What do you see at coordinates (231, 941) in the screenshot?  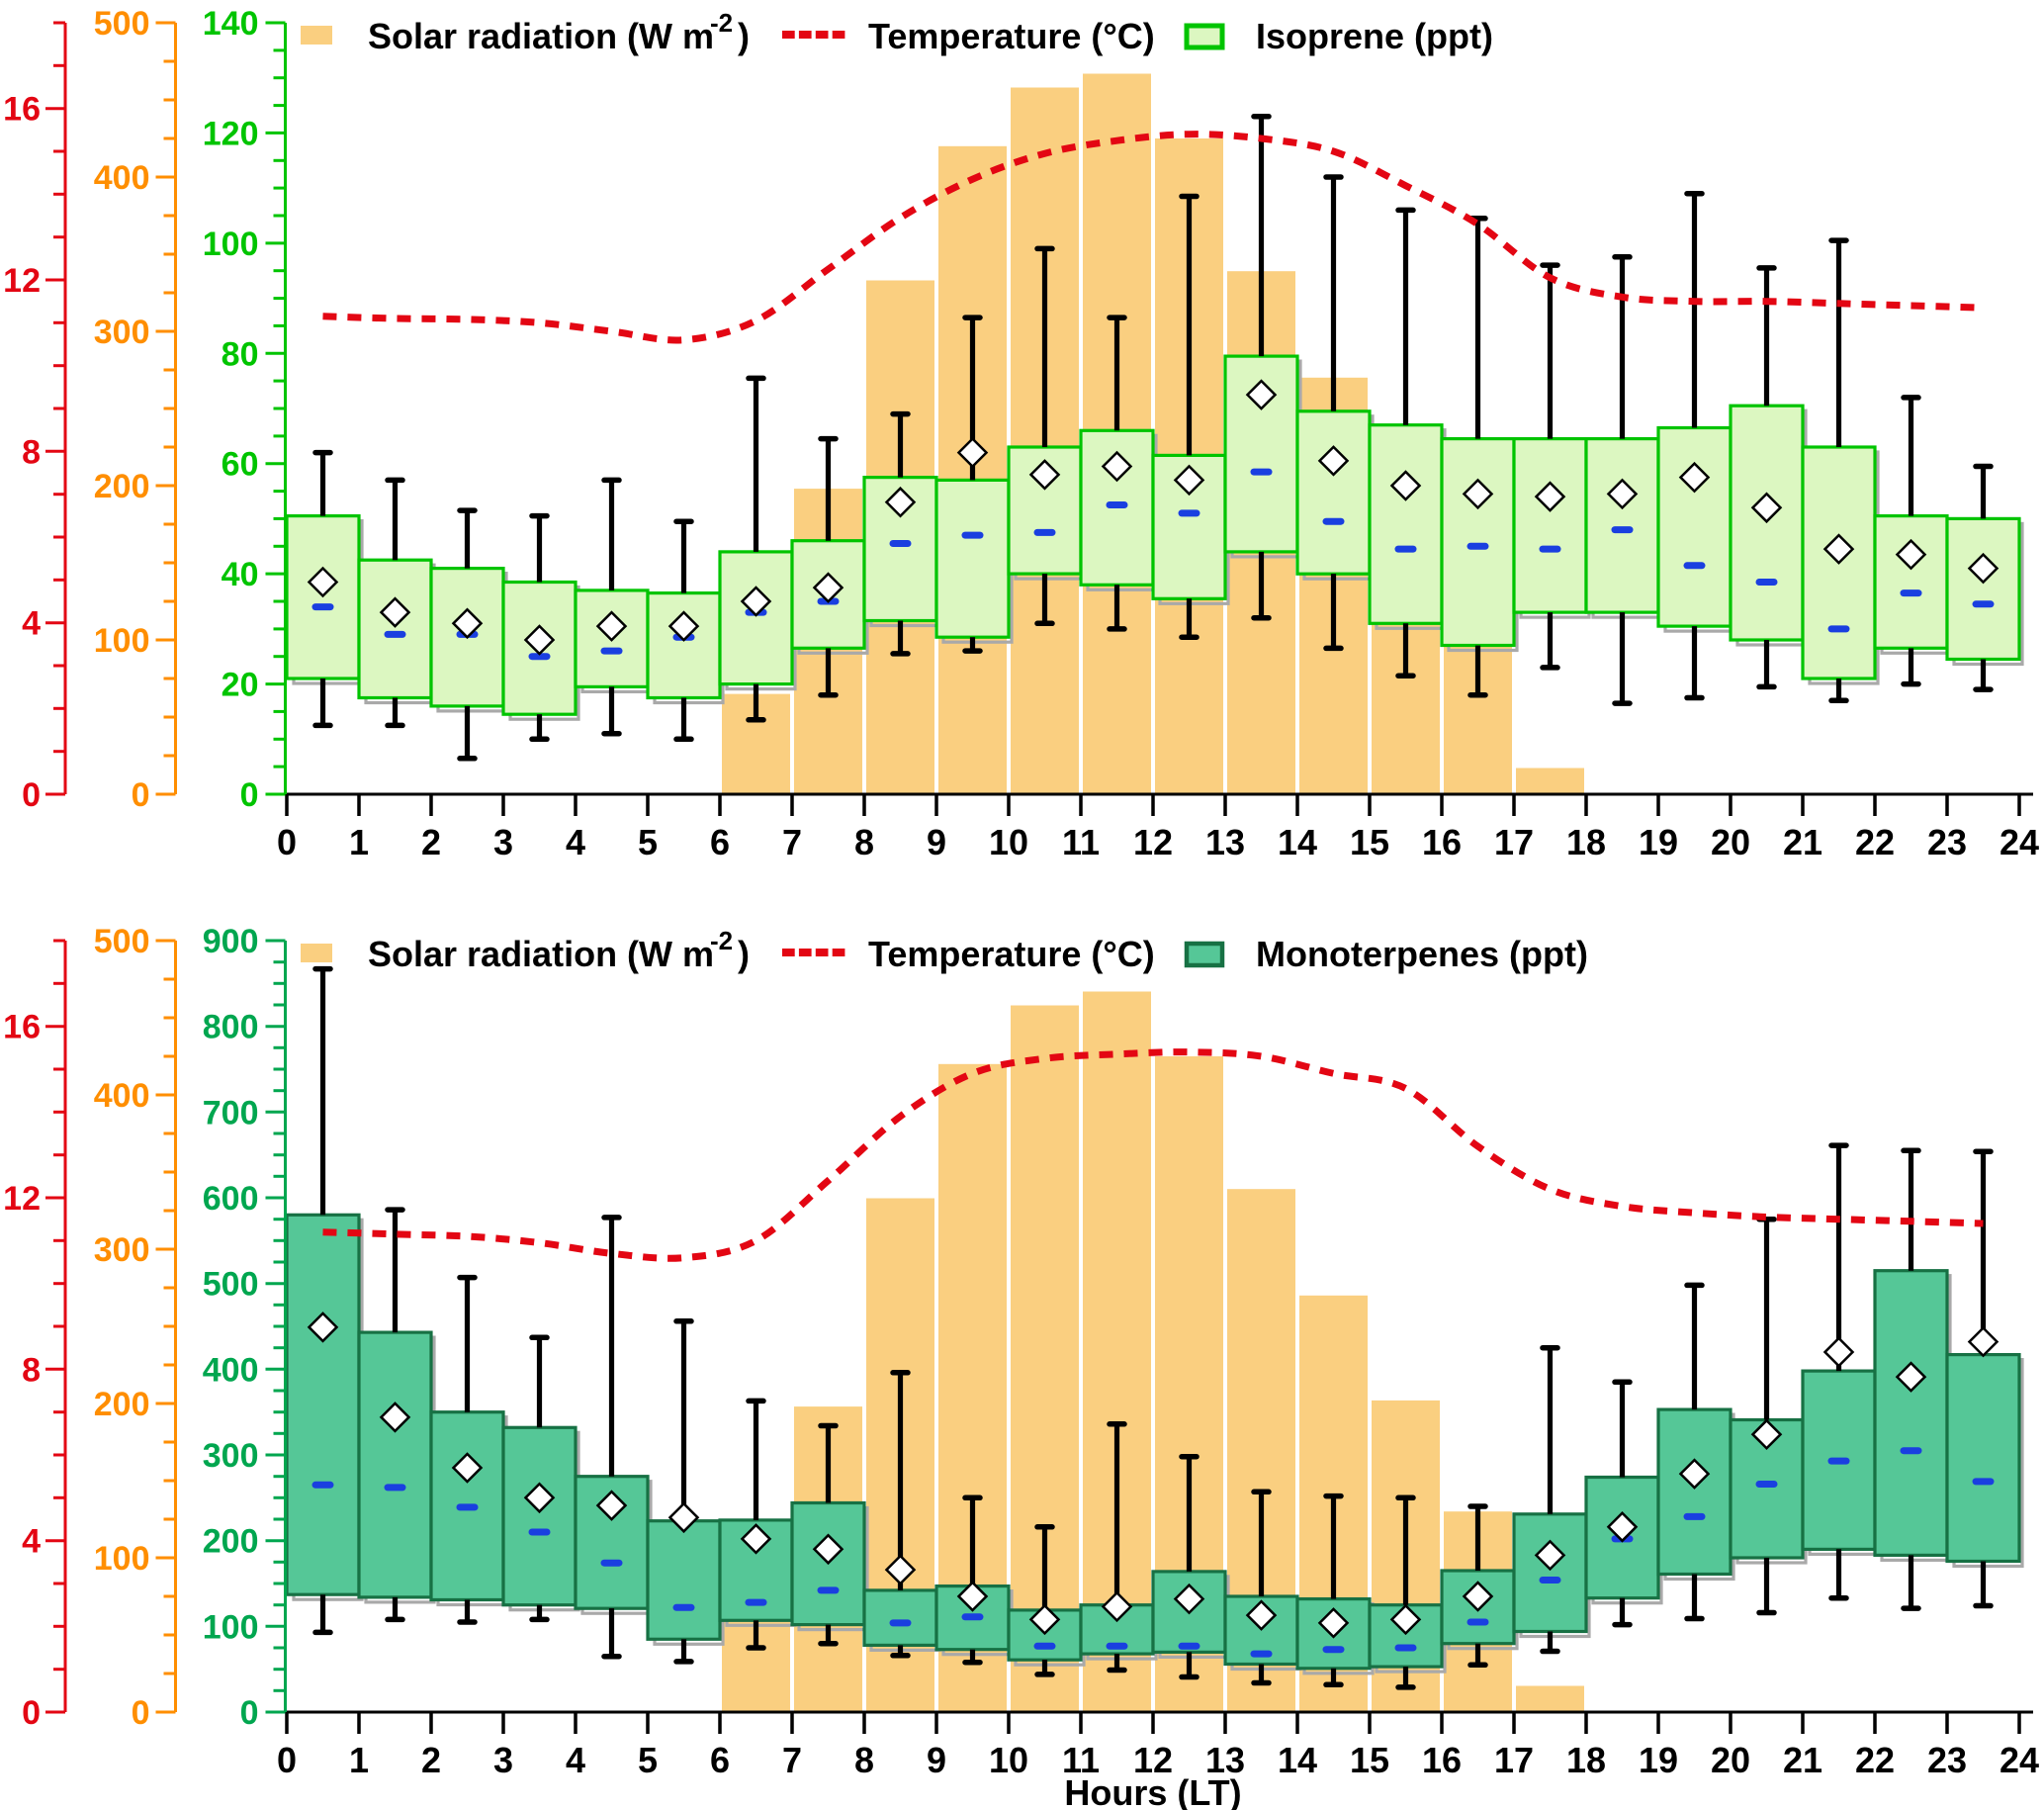 I see `svg-text: 900` at bounding box center [231, 941].